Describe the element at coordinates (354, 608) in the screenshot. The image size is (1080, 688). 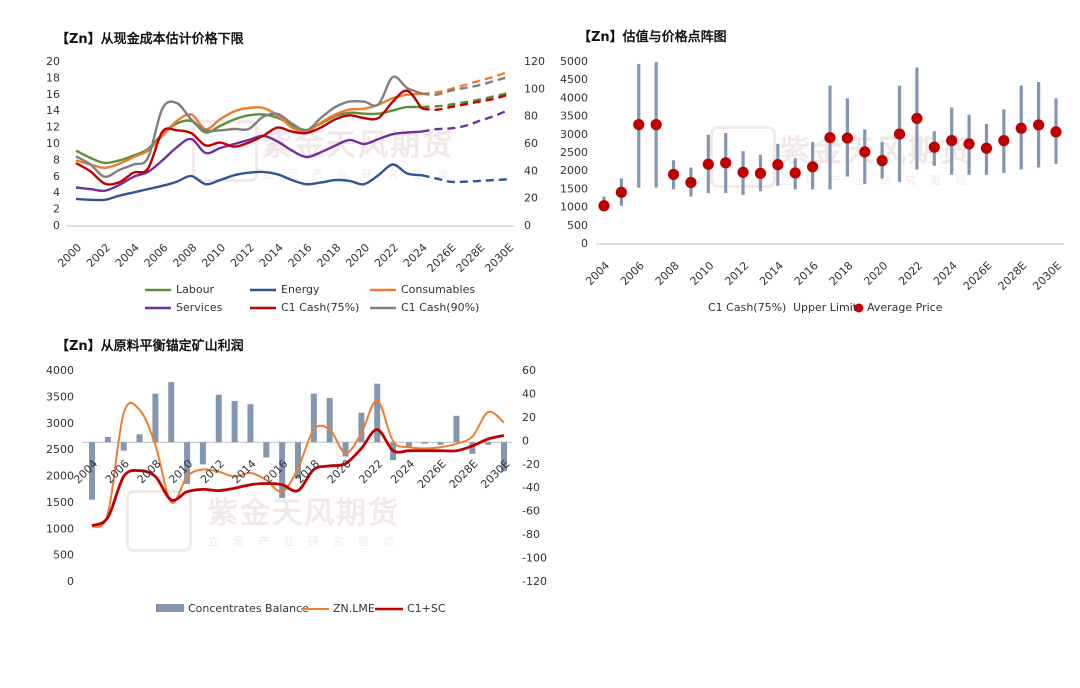
I see `chart3-legend-label: ZN.LME` at that location.